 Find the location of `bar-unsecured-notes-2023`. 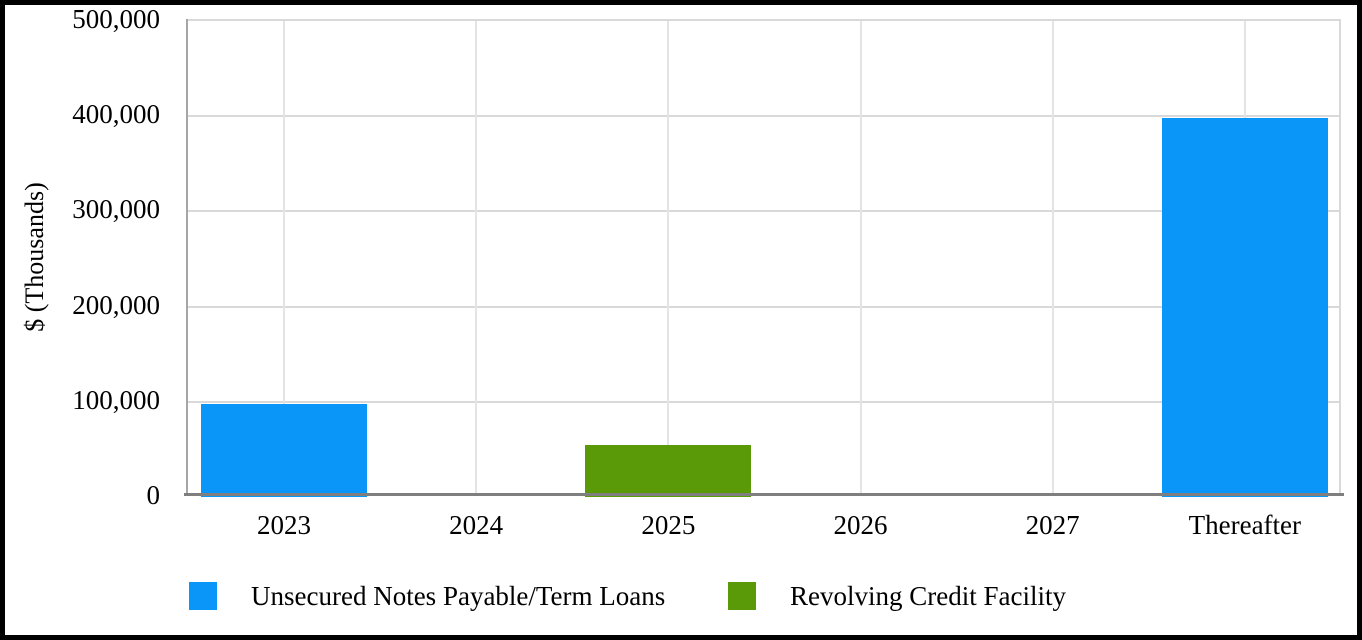

bar-unsecured-notes-2023 is located at coordinates (284, 450).